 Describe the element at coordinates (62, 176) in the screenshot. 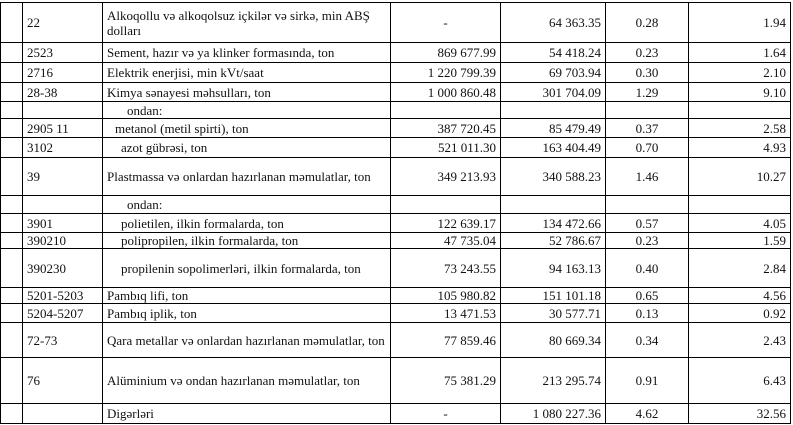

I see `code-cell: 39` at that location.